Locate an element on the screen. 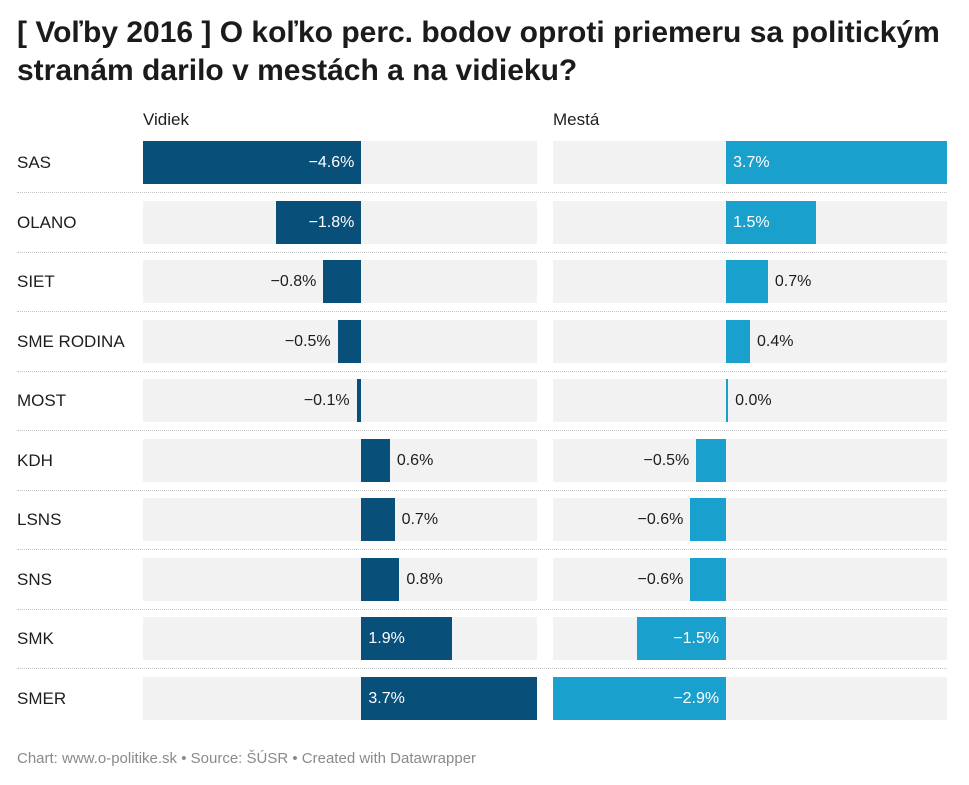  value-label-vidiek: −1.8% is located at coordinates (331, 222).